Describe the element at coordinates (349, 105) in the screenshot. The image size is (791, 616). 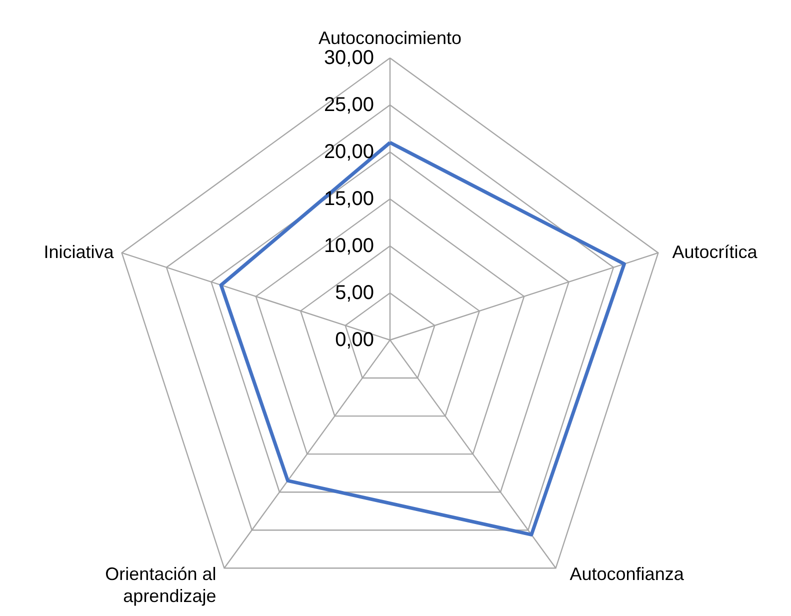
I see `y-tick-label: 25,00` at that location.